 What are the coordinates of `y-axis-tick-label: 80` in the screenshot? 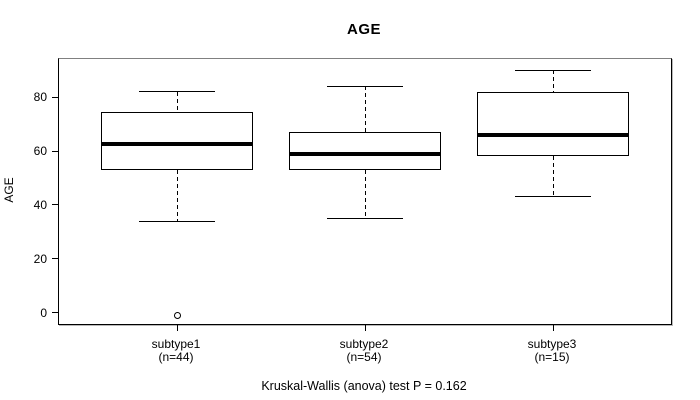 It's located at (40, 97).